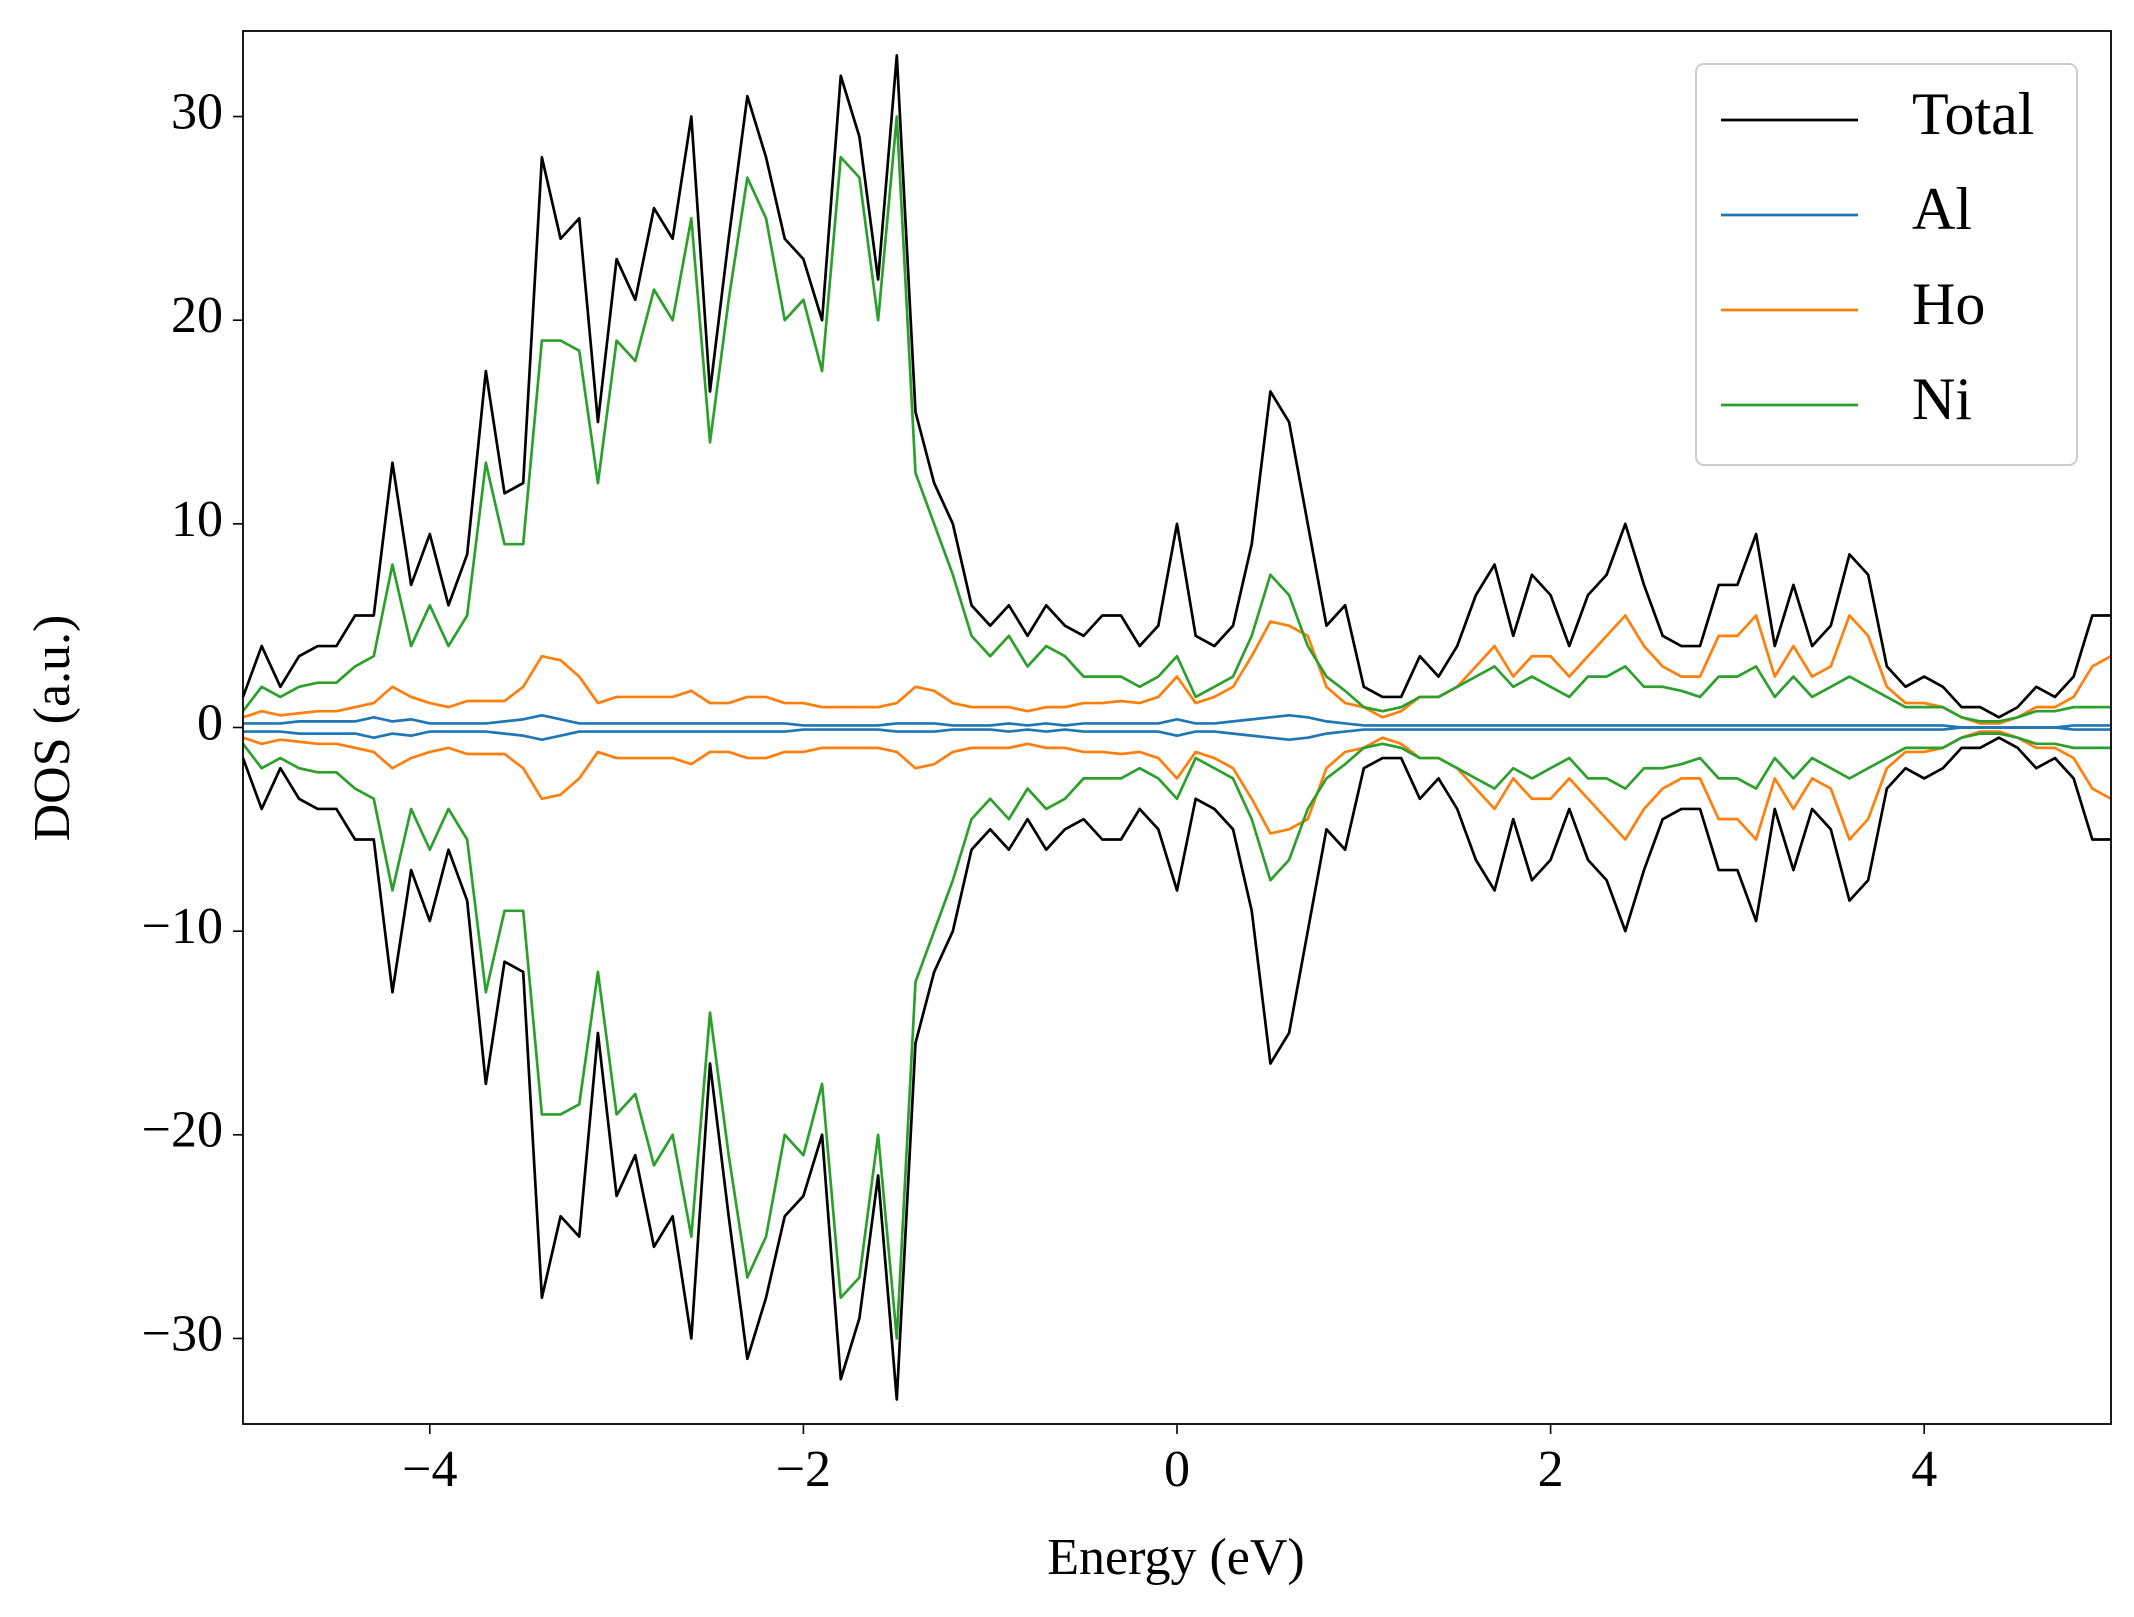 The height and width of the screenshot is (1617, 2134). What do you see at coordinates (1942, 209) in the screenshot?
I see `legend-label: Al` at bounding box center [1942, 209].